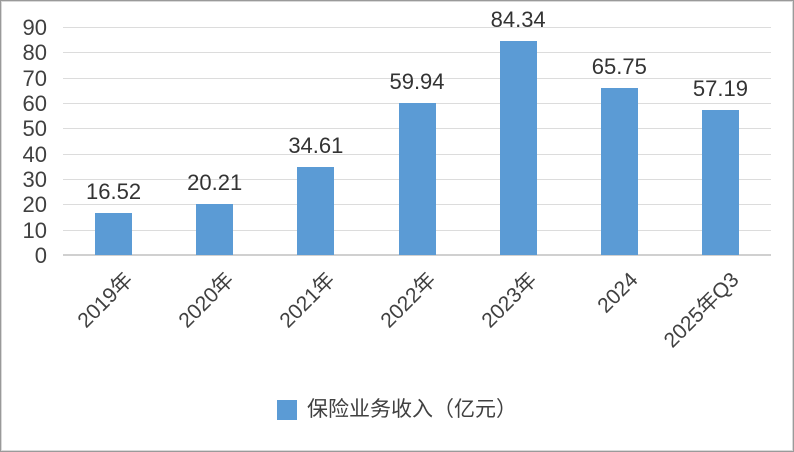 This screenshot has height=452, width=794. What do you see at coordinates (417, 255) in the screenshot?
I see `x-axis-line` at bounding box center [417, 255].